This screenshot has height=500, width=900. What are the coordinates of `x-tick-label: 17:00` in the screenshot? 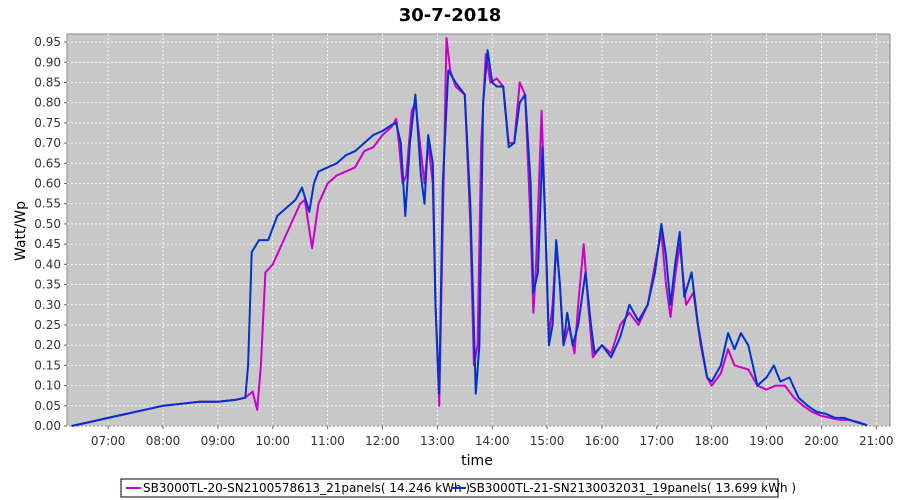 It's located at (657, 441).